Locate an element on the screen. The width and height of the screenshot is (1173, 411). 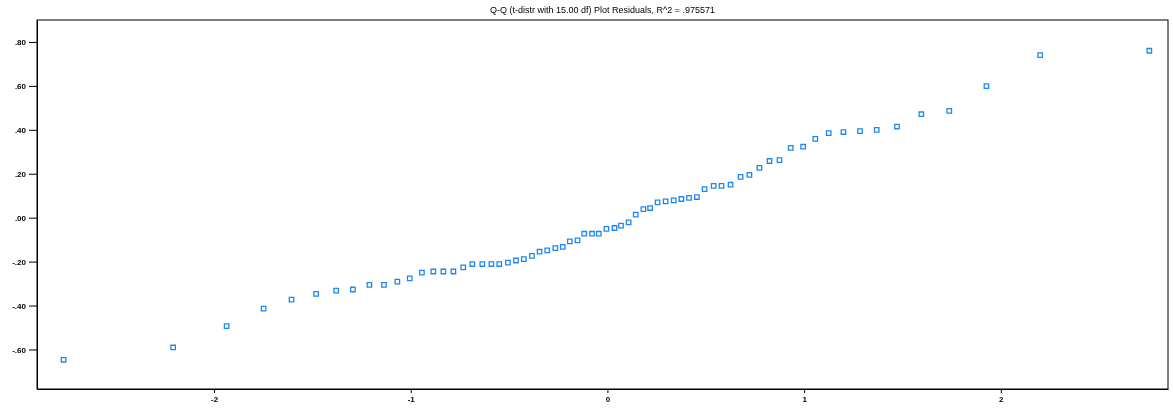
chart-title: Q-Q (t-distr with 15.00 df) Plot Residuals, R^2 = .975571 is located at coordinates (602, 10).